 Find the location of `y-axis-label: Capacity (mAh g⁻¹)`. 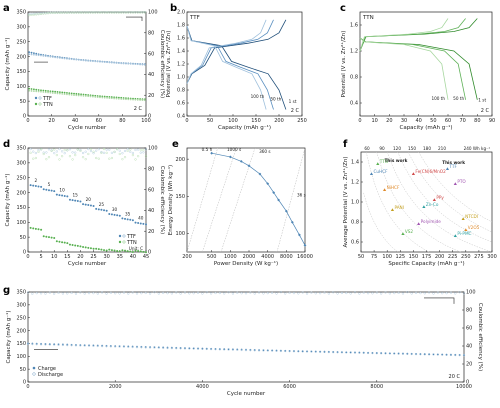

y-axis-label: Capacity (mAh g⁻¹) is located at coordinates (7, 199).